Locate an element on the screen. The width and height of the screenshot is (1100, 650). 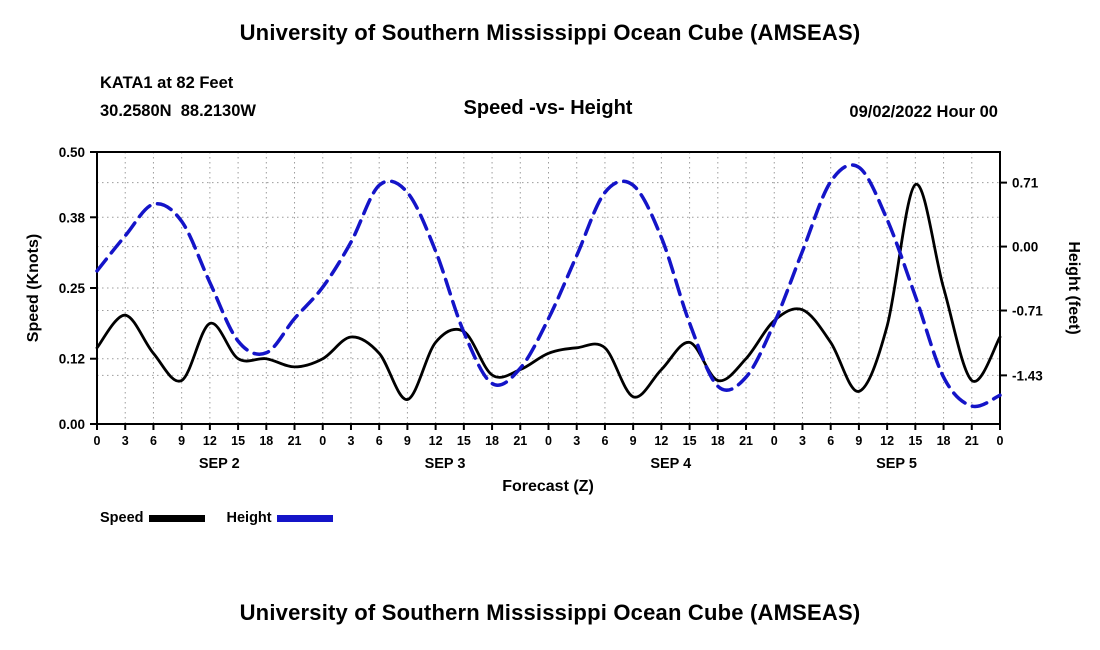
svg-text: 0.38 is located at coordinates (72, 217).